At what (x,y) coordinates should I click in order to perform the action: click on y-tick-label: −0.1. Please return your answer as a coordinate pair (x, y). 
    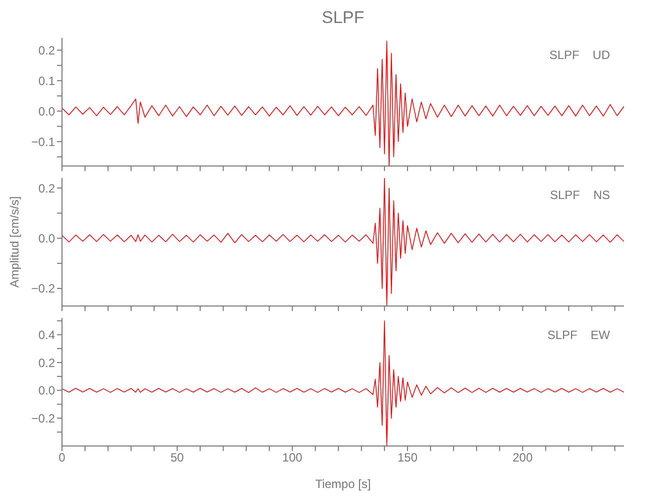
    Looking at the image, I should click on (43, 141).